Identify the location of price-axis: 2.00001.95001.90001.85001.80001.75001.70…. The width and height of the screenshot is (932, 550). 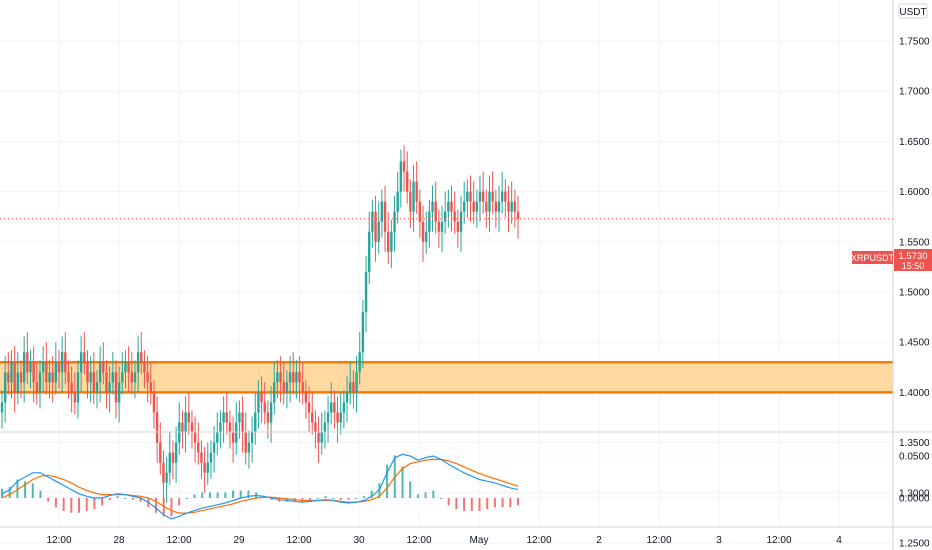
(914, 275).